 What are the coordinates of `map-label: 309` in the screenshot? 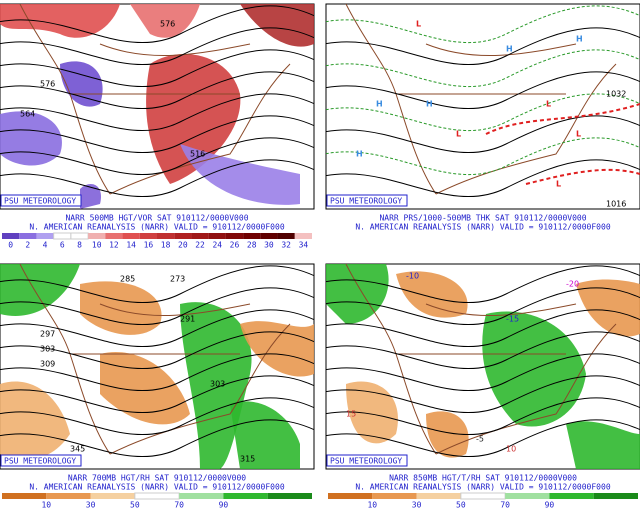 It's located at (47, 364).